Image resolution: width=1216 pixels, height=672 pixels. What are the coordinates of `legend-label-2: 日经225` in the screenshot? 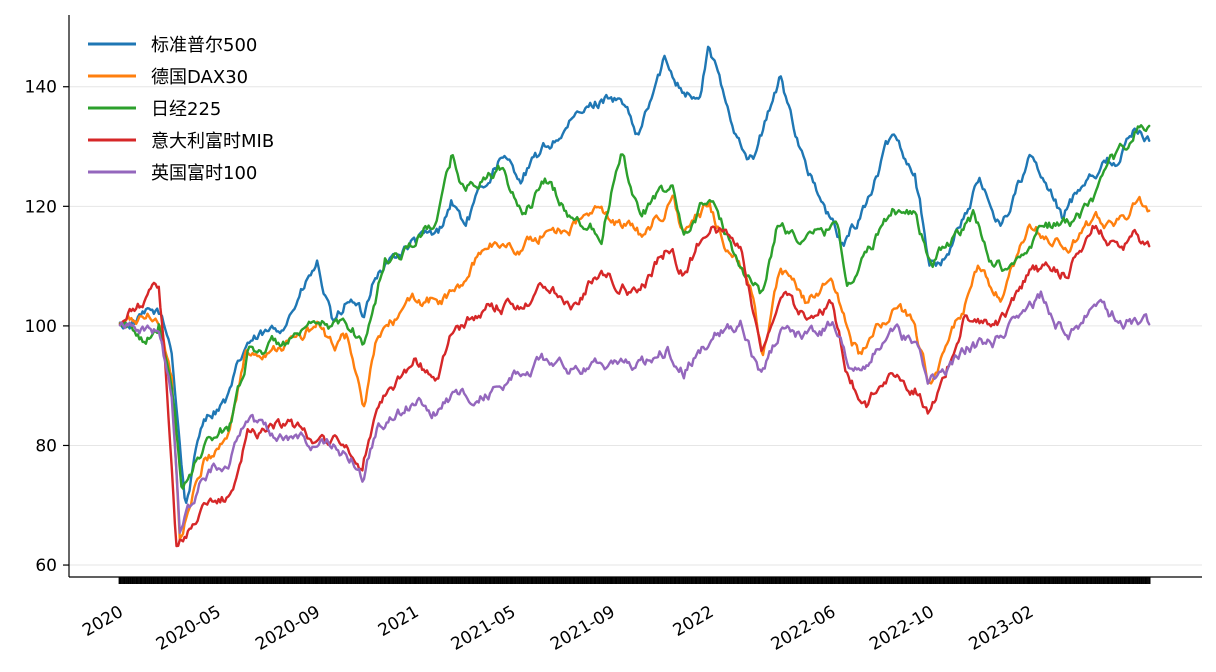 It's located at (186, 109).